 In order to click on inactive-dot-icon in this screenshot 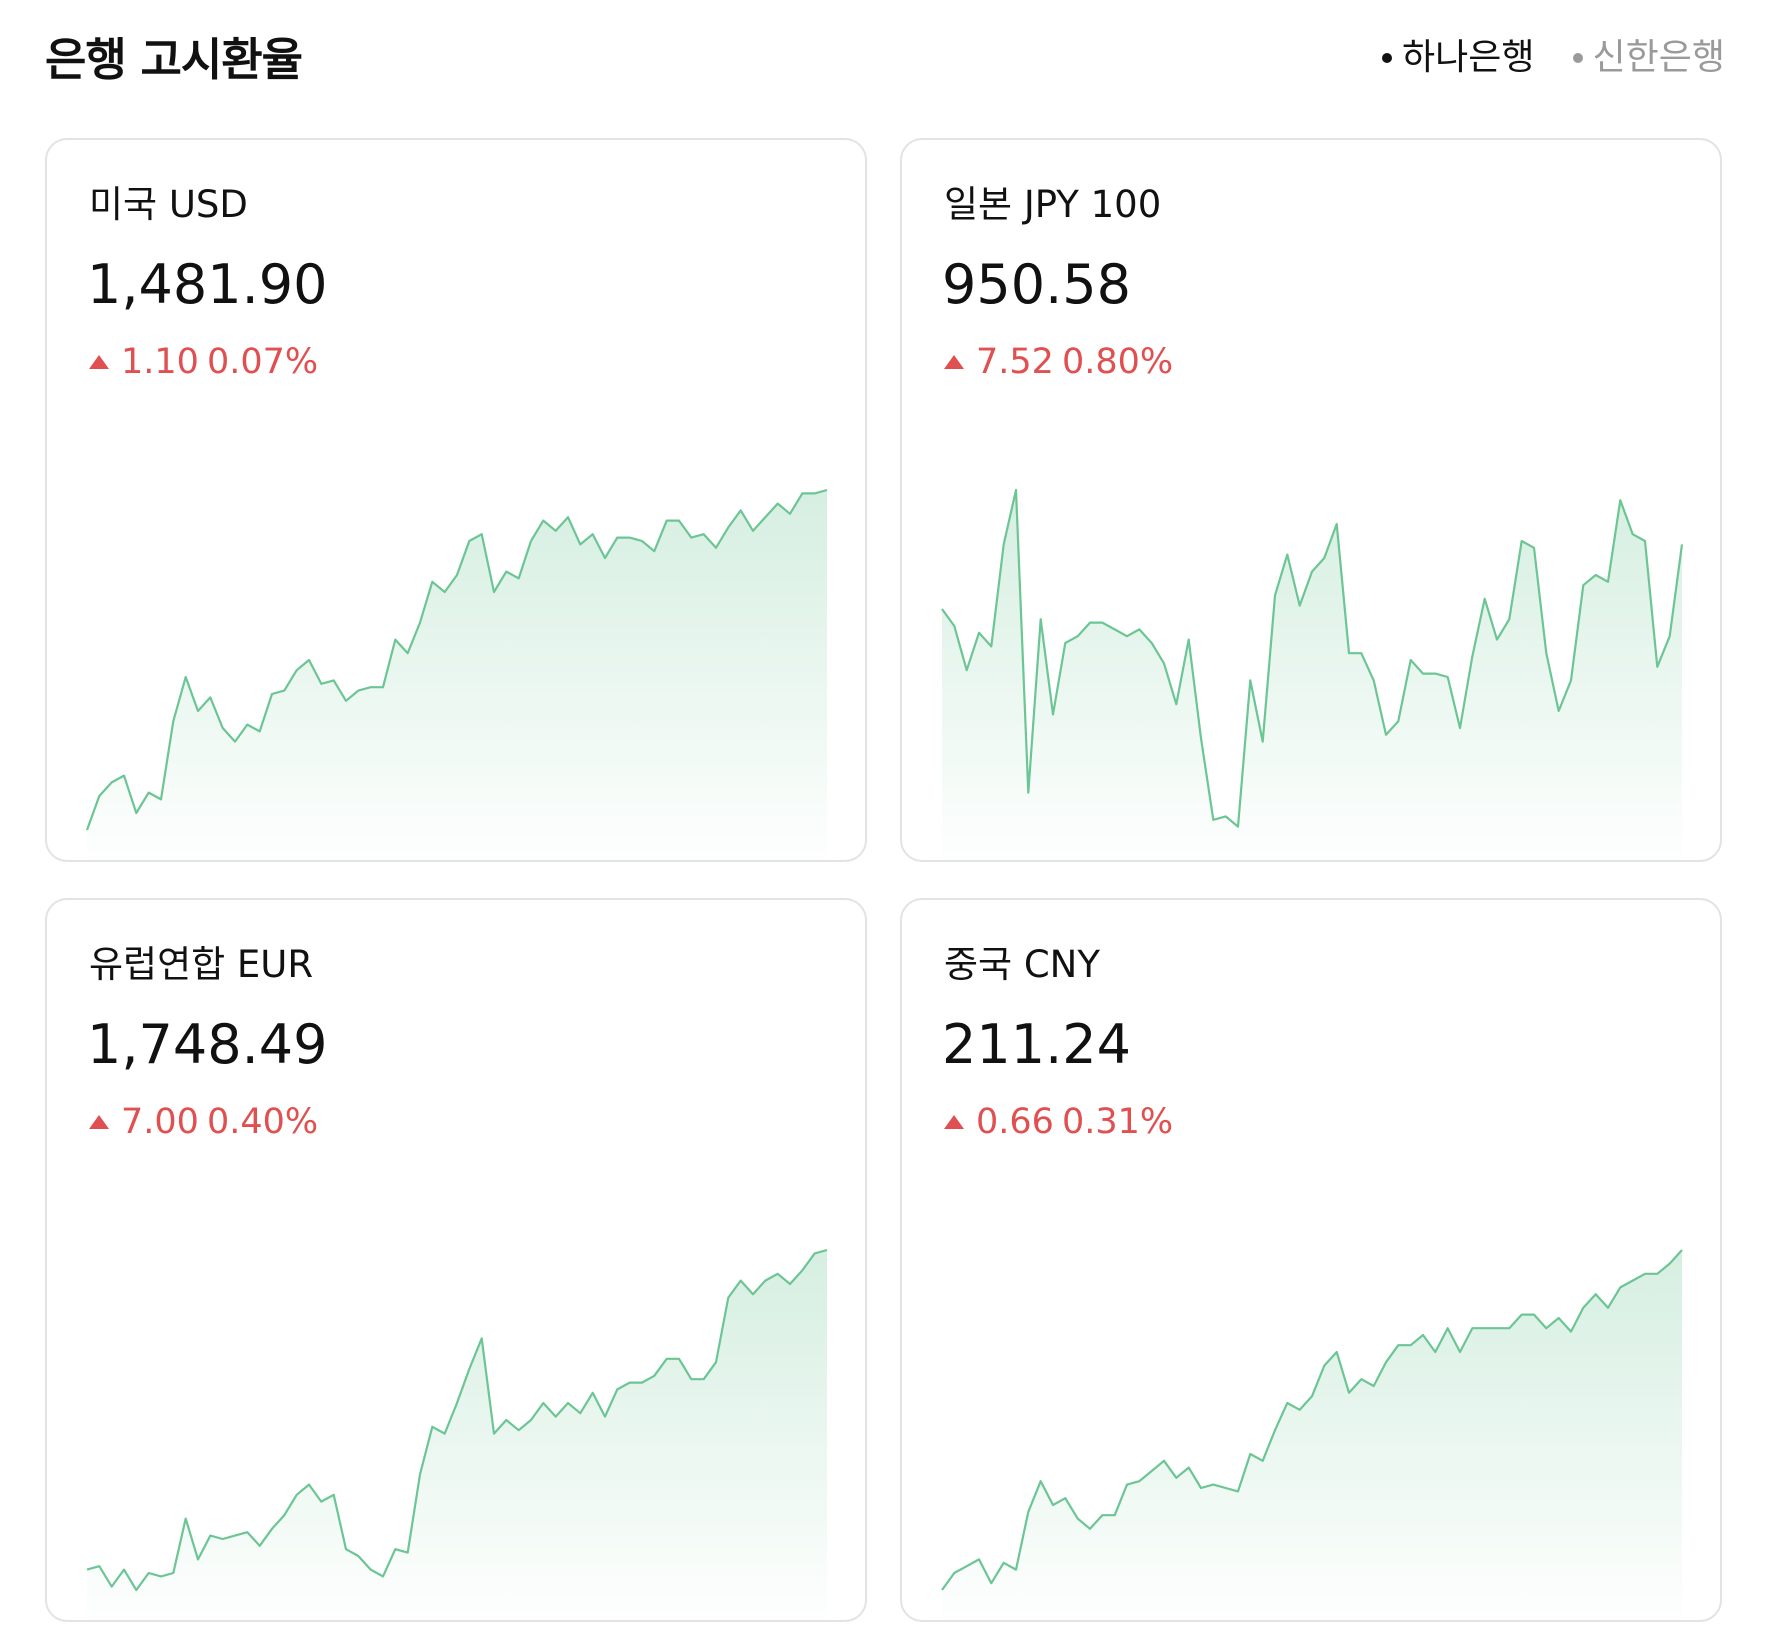, I will do `click(1577, 58)`.